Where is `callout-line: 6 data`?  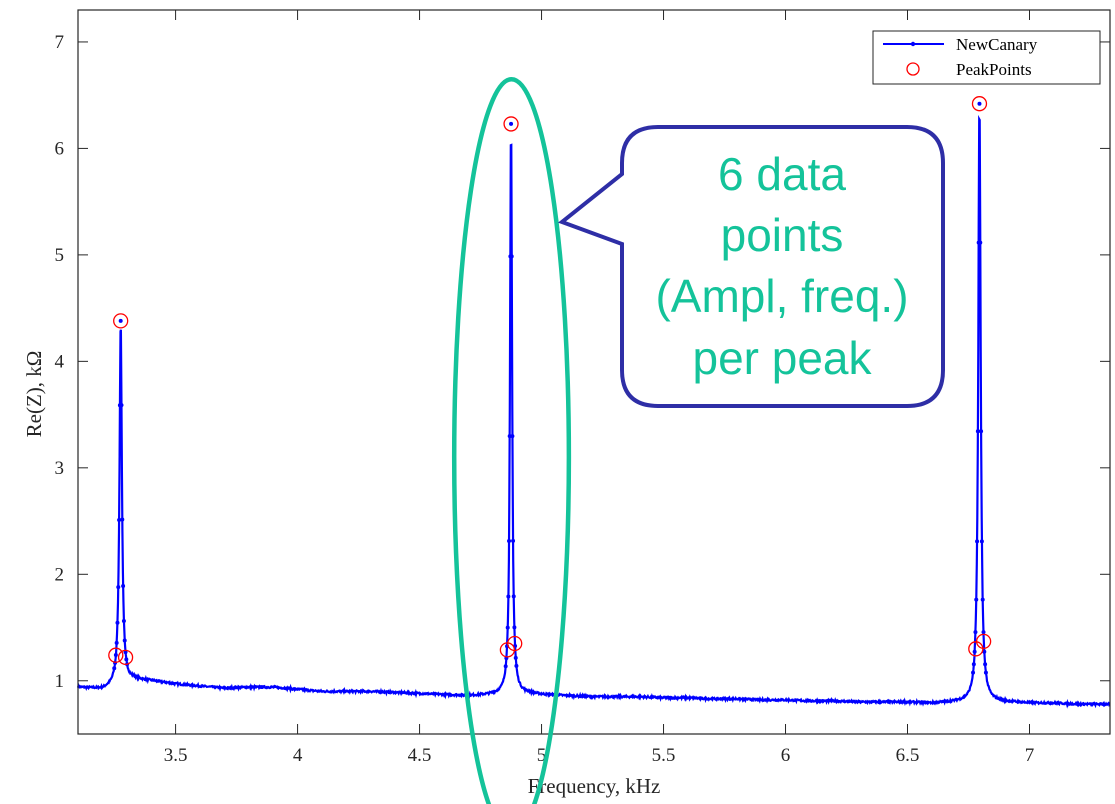 callout-line: 6 data is located at coordinates (782, 174).